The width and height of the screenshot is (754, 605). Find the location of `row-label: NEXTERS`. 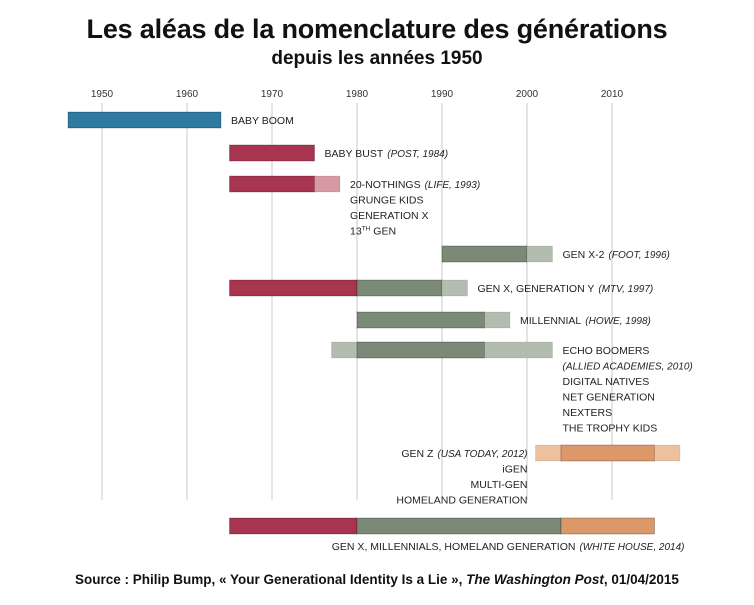

row-label: NEXTERS is located at coordinates (588, 413).